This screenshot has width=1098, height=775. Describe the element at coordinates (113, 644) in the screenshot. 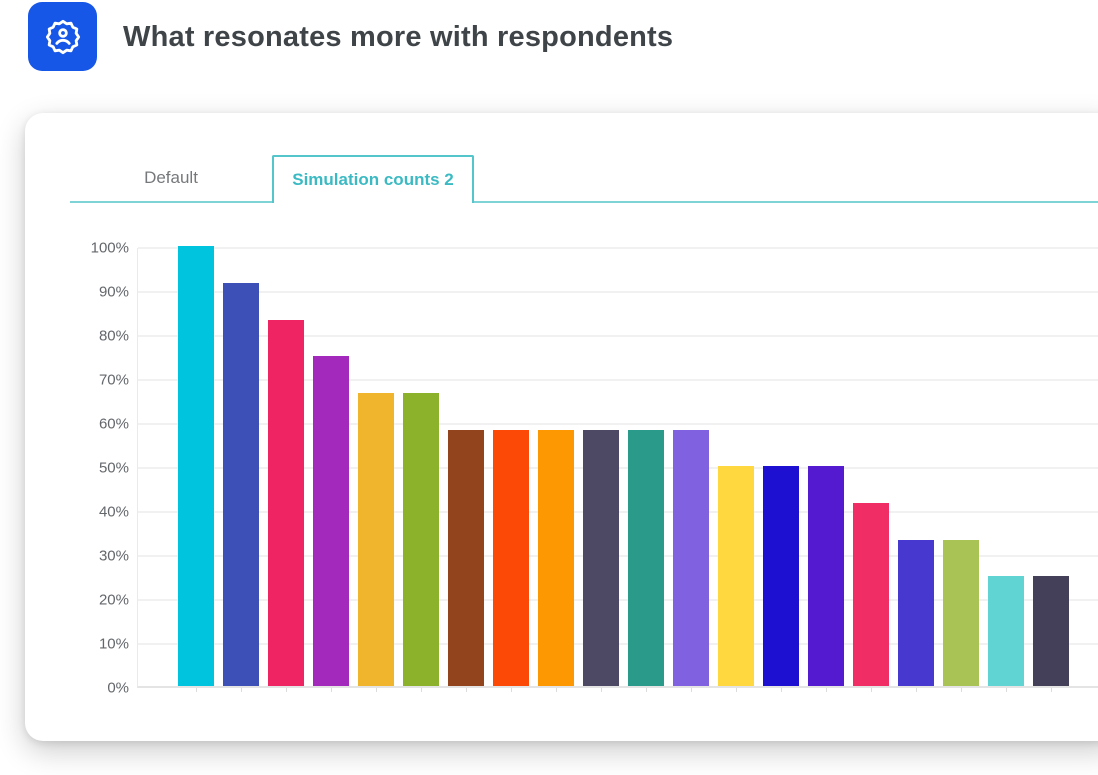

I see `y-axis-label: 10%` at that location.